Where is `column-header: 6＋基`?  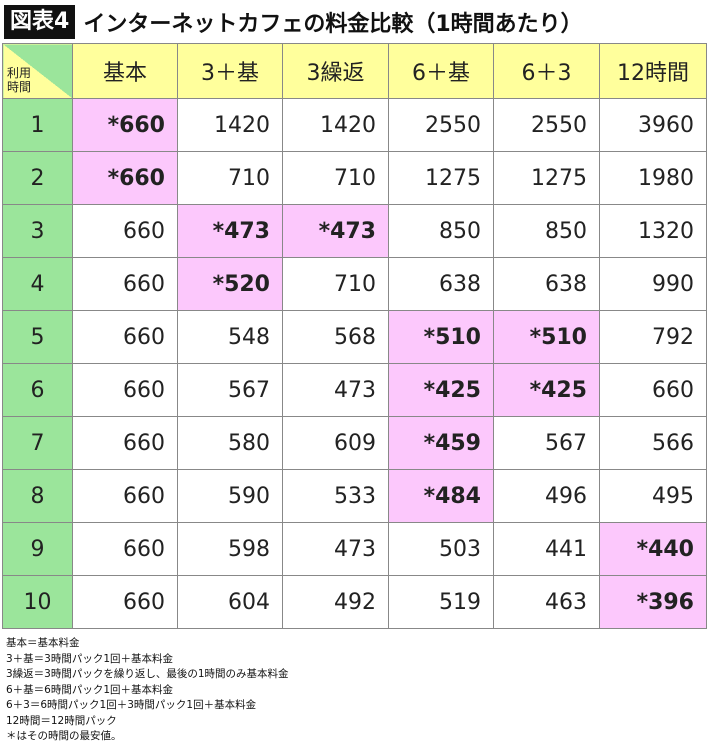
column-header: 6＋基 is located at coordinates (441, 71).